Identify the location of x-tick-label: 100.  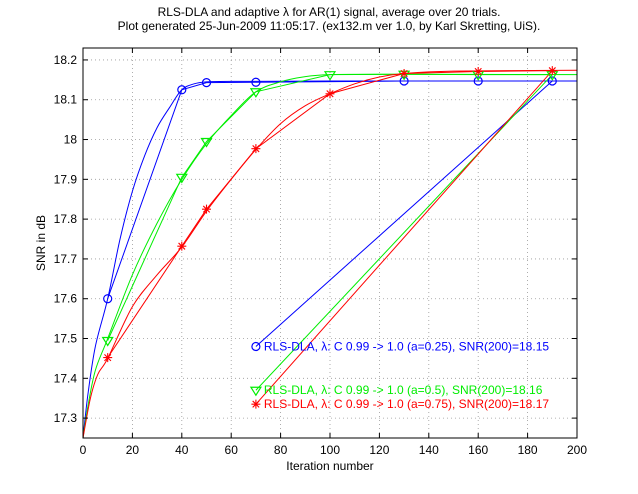
(330, 450).